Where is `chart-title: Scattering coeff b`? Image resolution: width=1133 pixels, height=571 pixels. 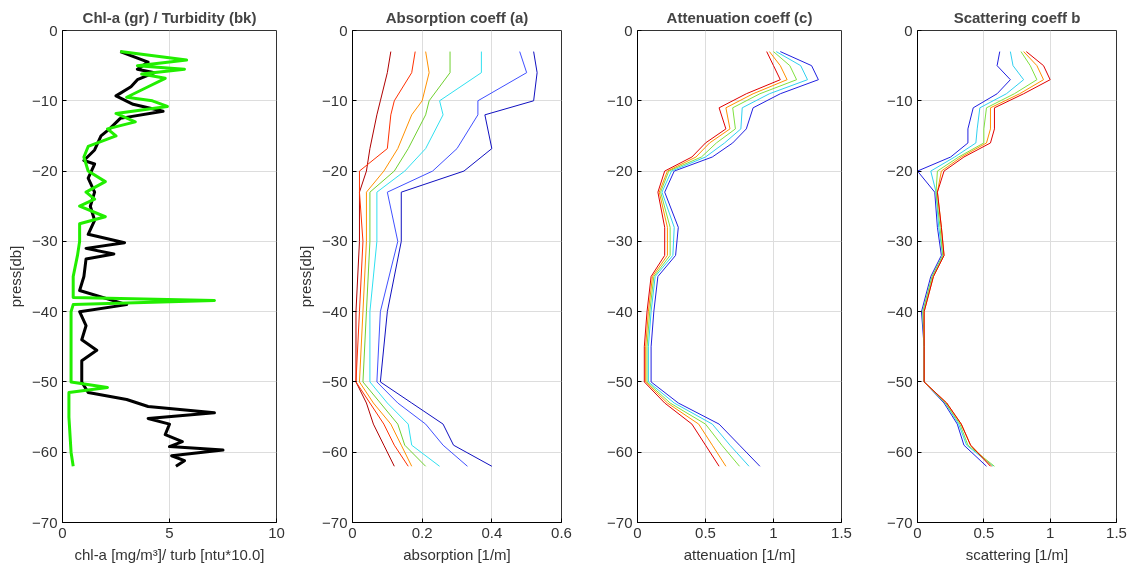 chart-title: Scattering coeff b is located at coordinates (1017, 17).